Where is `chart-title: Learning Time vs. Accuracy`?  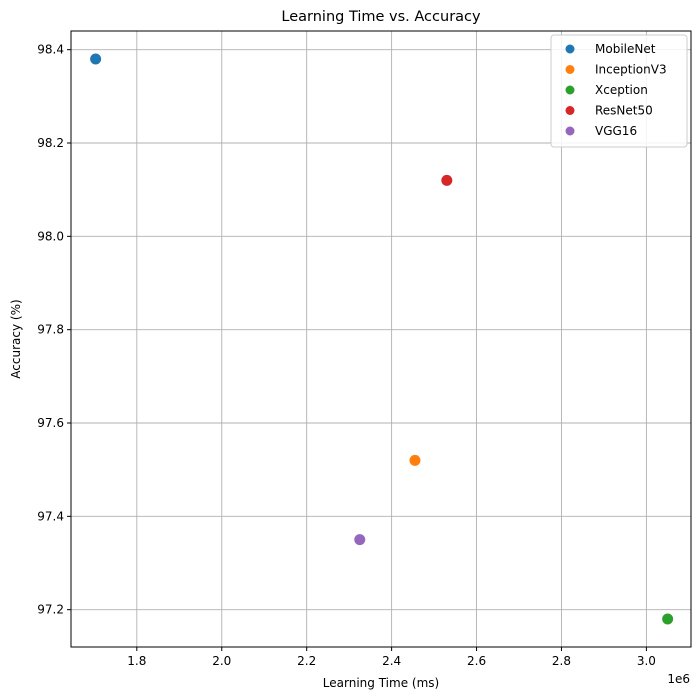
chart-title: Learning Time vs. Accuracy is located at coordinates (381, 17).